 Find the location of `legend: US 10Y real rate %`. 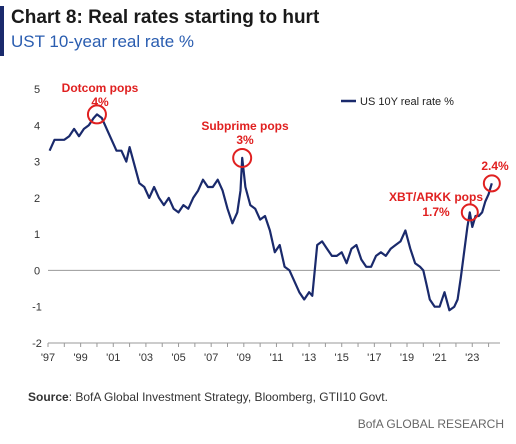

legend: US 10Y real rate % is located at coordinates (397, 102).